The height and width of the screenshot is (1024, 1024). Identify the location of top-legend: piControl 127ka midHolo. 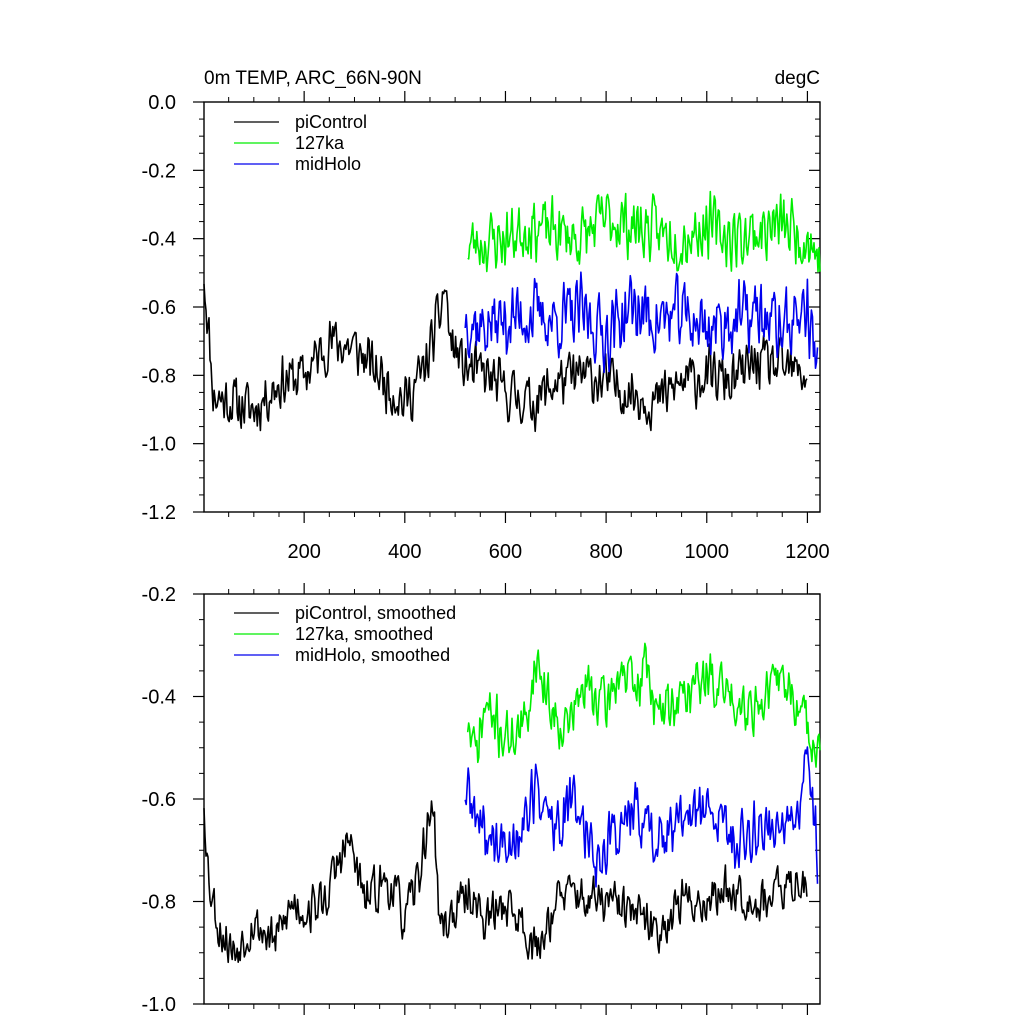
(300, 143).